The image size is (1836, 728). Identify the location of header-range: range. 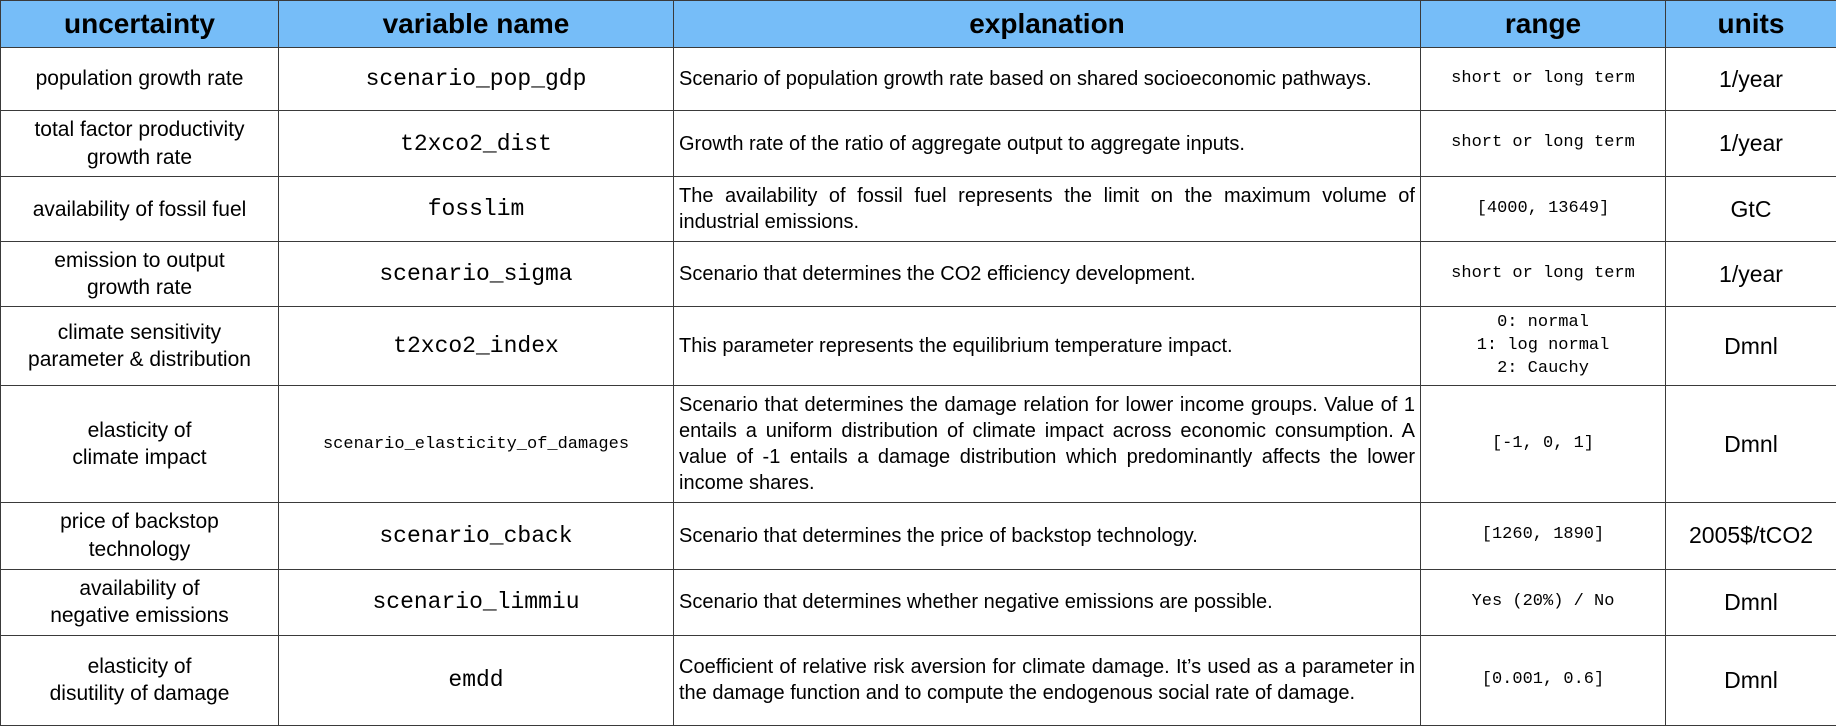
(1543, 24).